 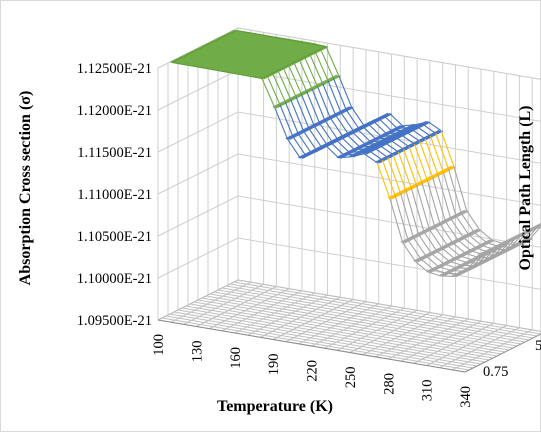 What do you see at coordinates (114, 237) in the screenshot?
I see `y-tick-label: 1.10500E-21` at bounding box center [114, 237].